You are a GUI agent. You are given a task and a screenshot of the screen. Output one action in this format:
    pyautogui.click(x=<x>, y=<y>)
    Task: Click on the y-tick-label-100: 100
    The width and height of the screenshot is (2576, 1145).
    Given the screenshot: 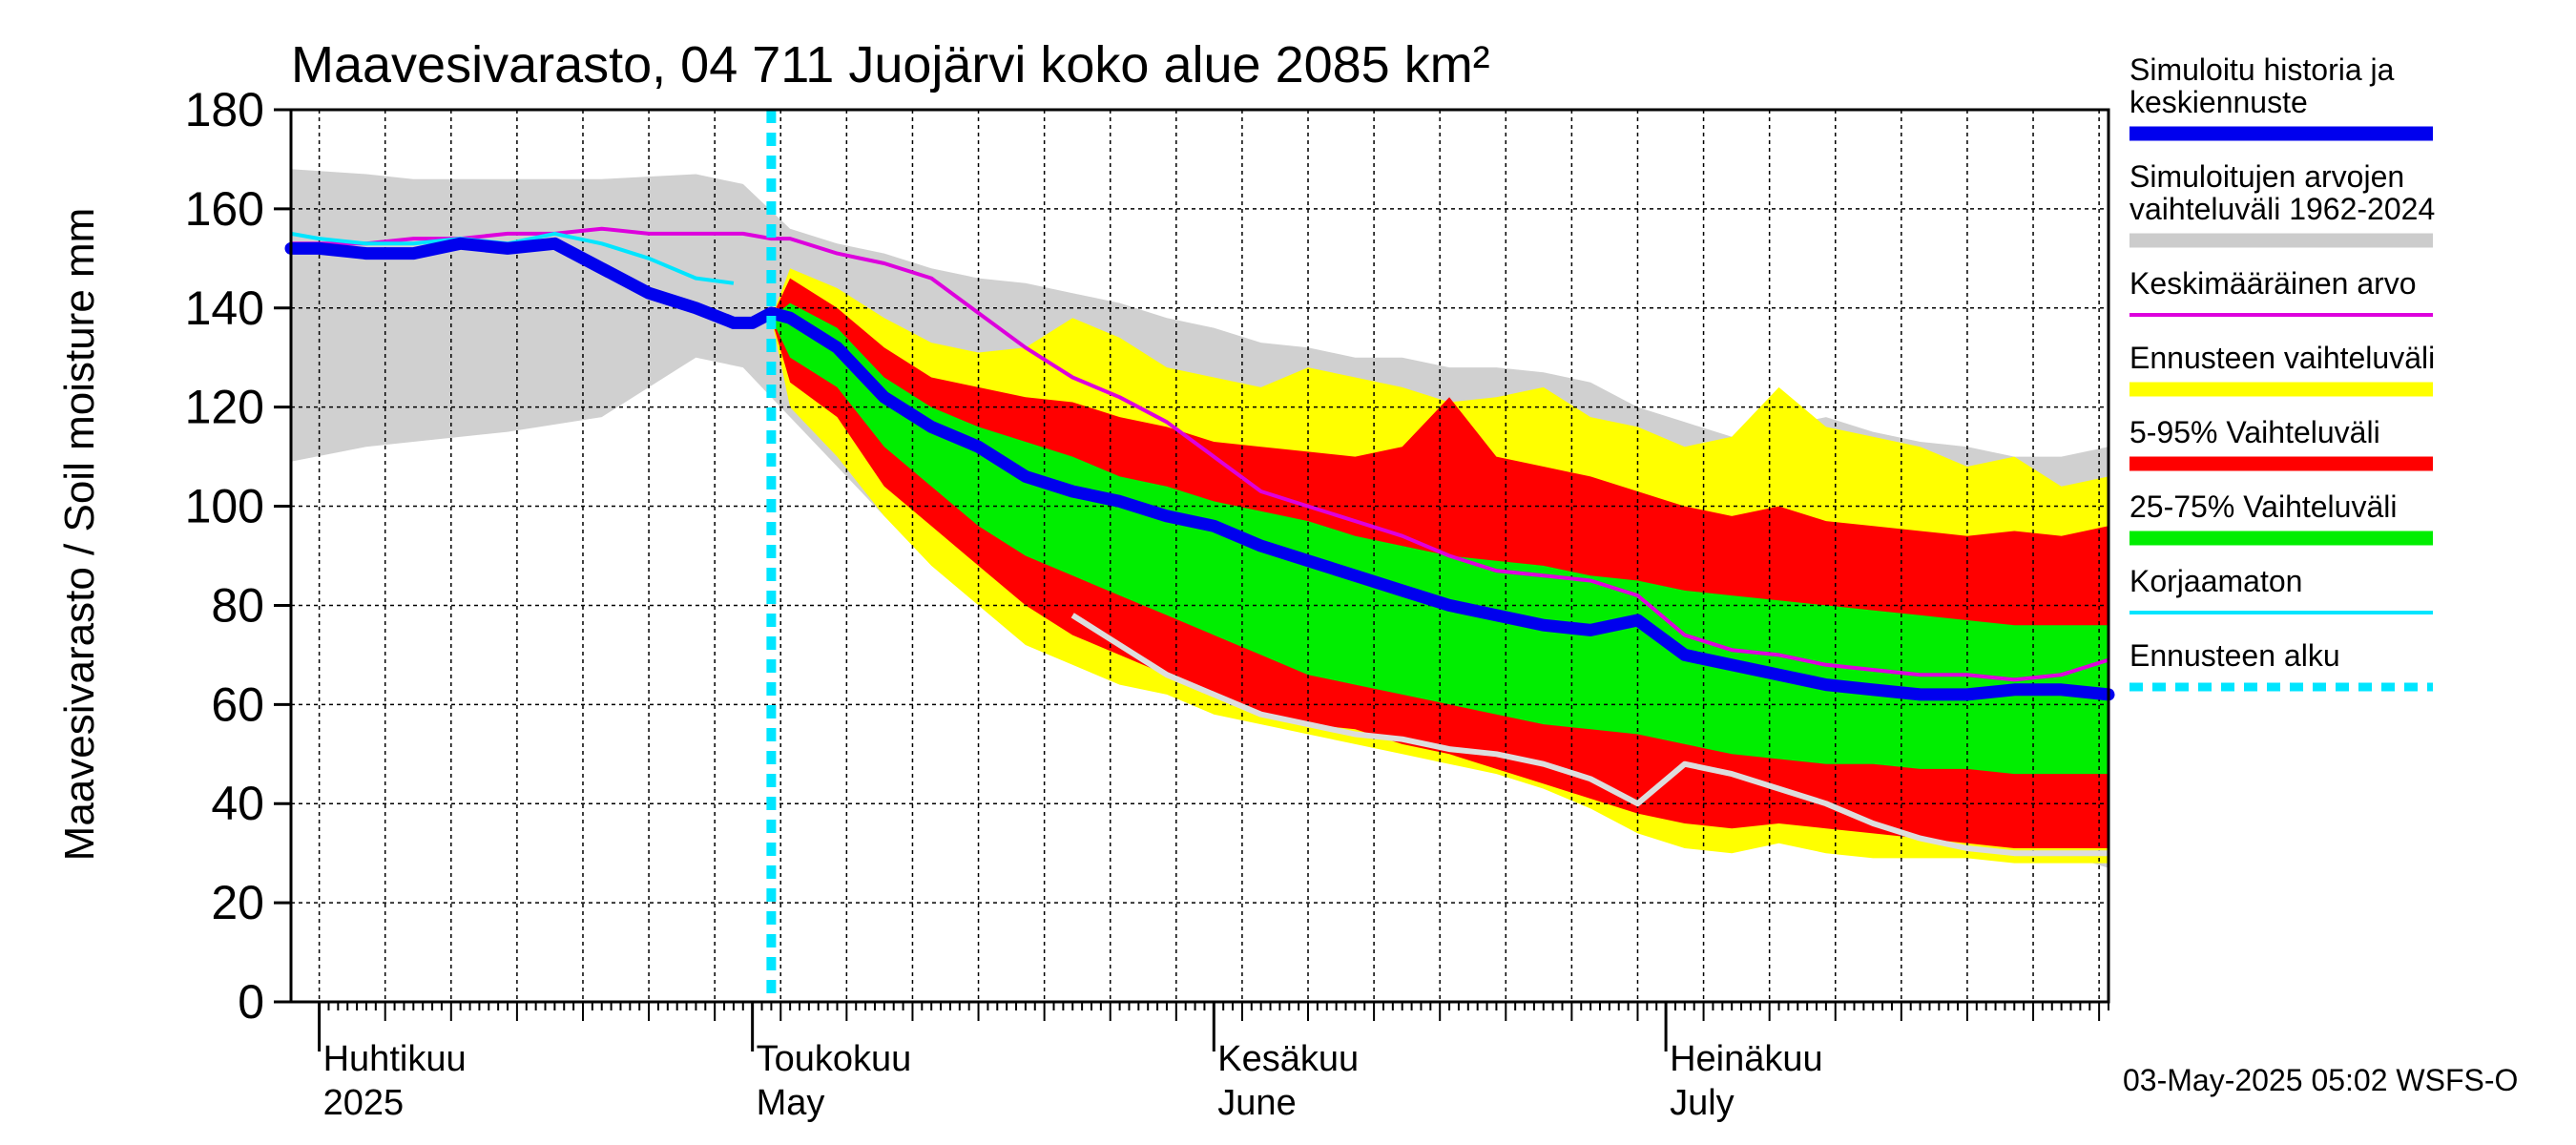 What is the action you would take?
    pyautogui.click(x=224, y=506)
    